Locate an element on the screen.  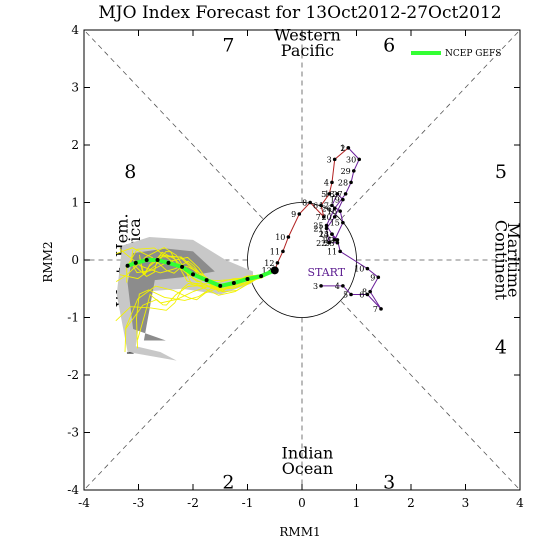
legend-label: NCEP GEFS is located at coordinates (473, 54).